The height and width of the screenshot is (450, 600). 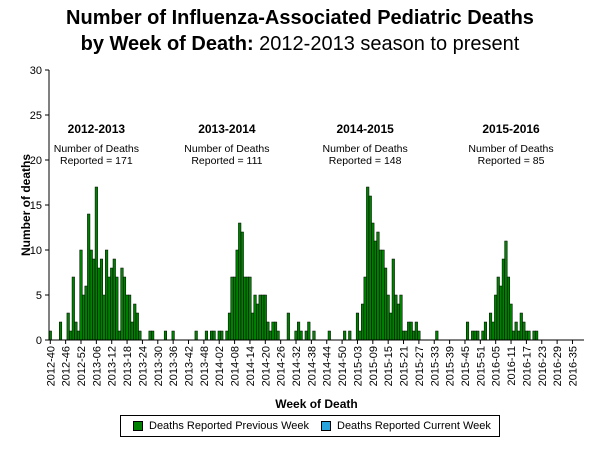 I want to click on x-tick-label: 2014-32, so click(x=297, y=366).